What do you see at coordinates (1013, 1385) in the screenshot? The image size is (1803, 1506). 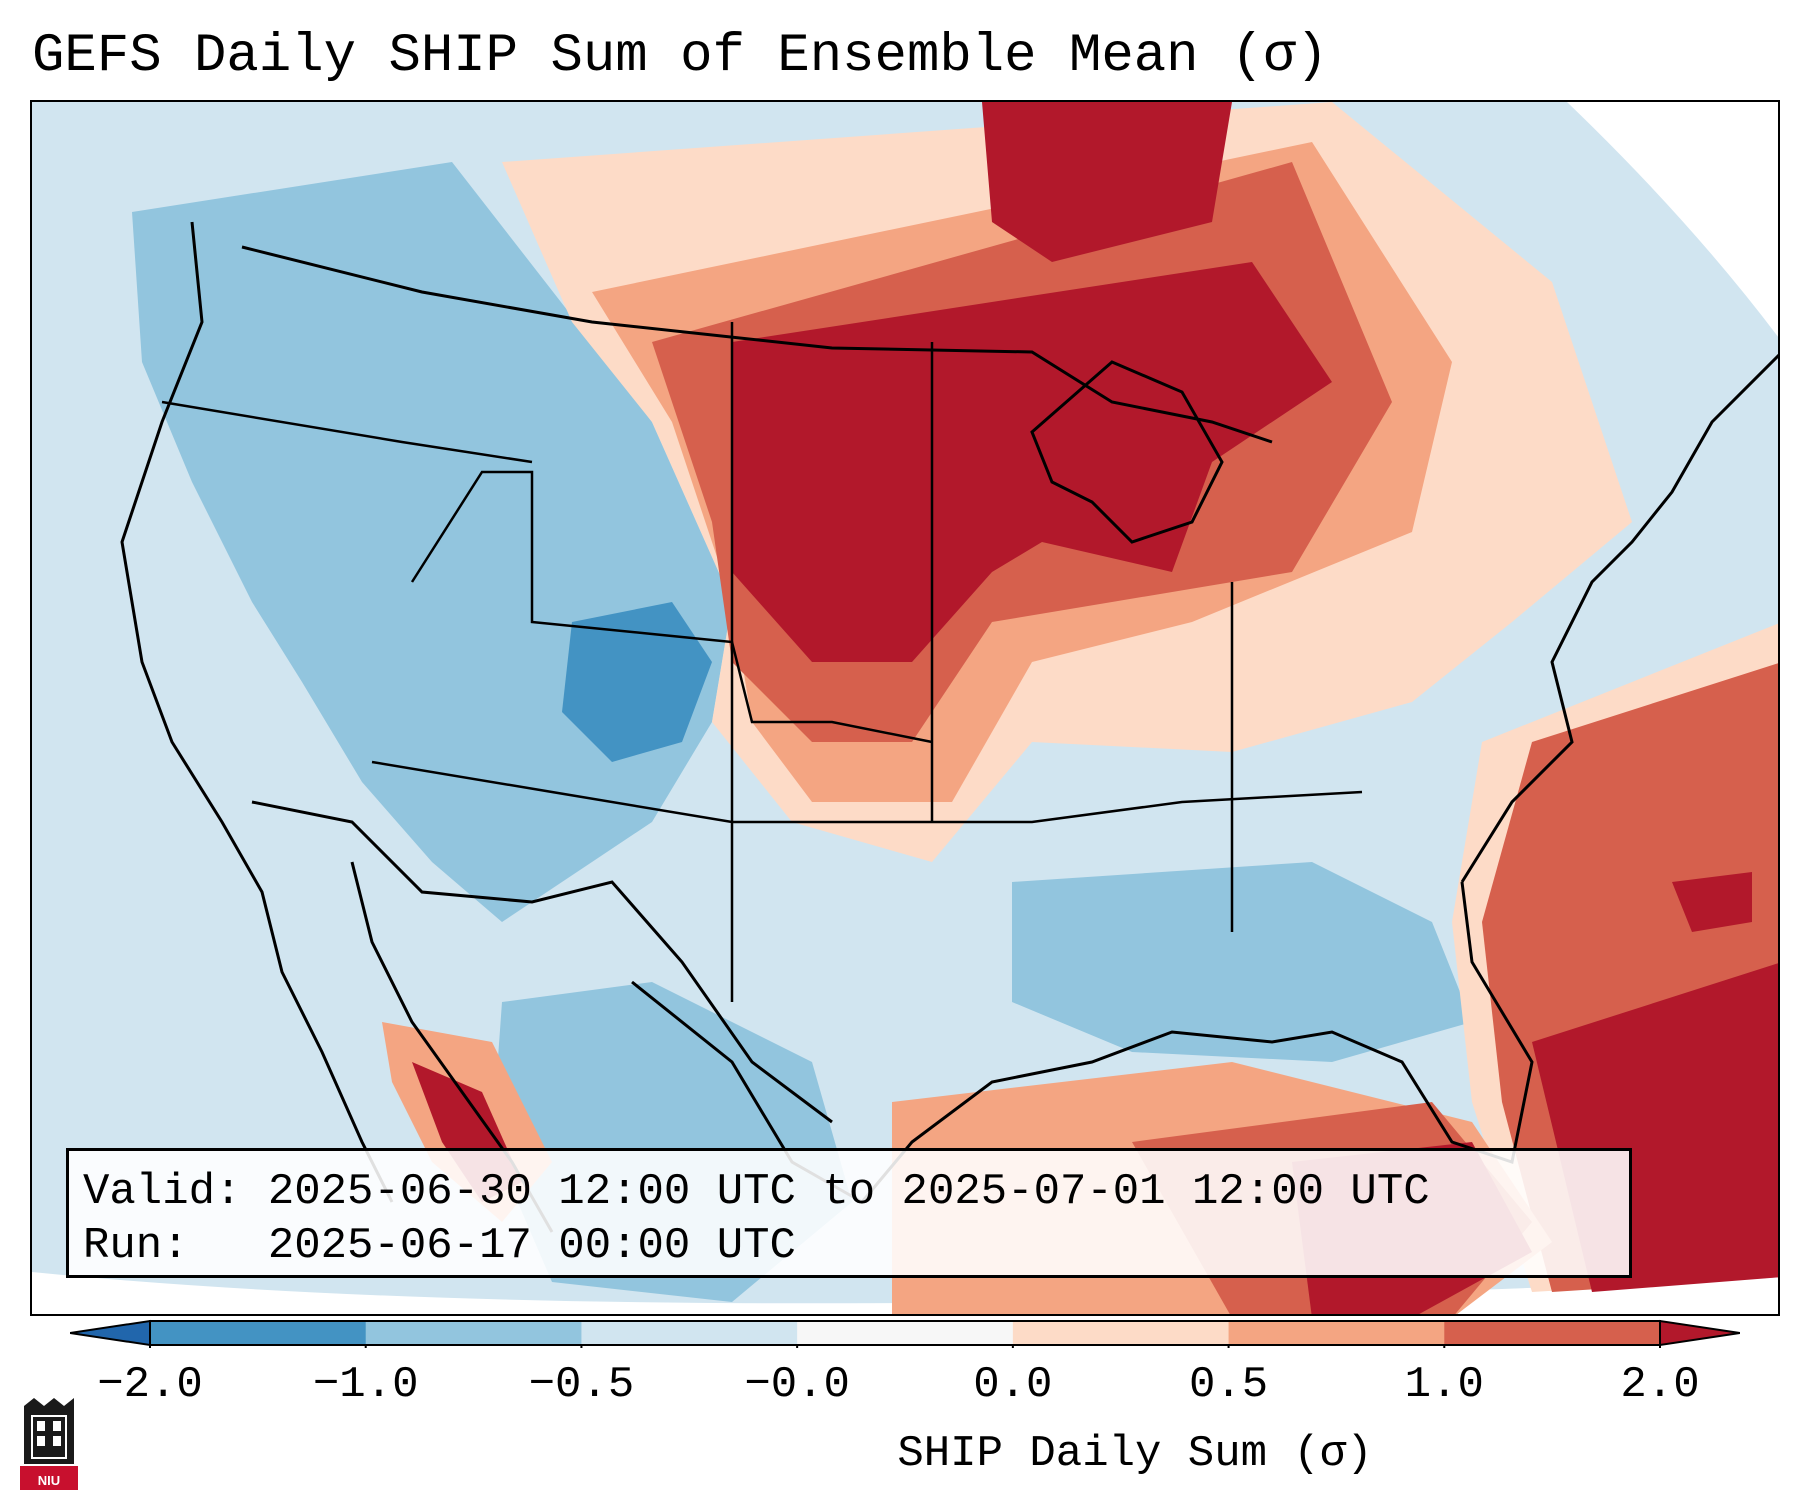 I see `colorbar-tick-label: 0.0` at bounding box center [1013, 1385].